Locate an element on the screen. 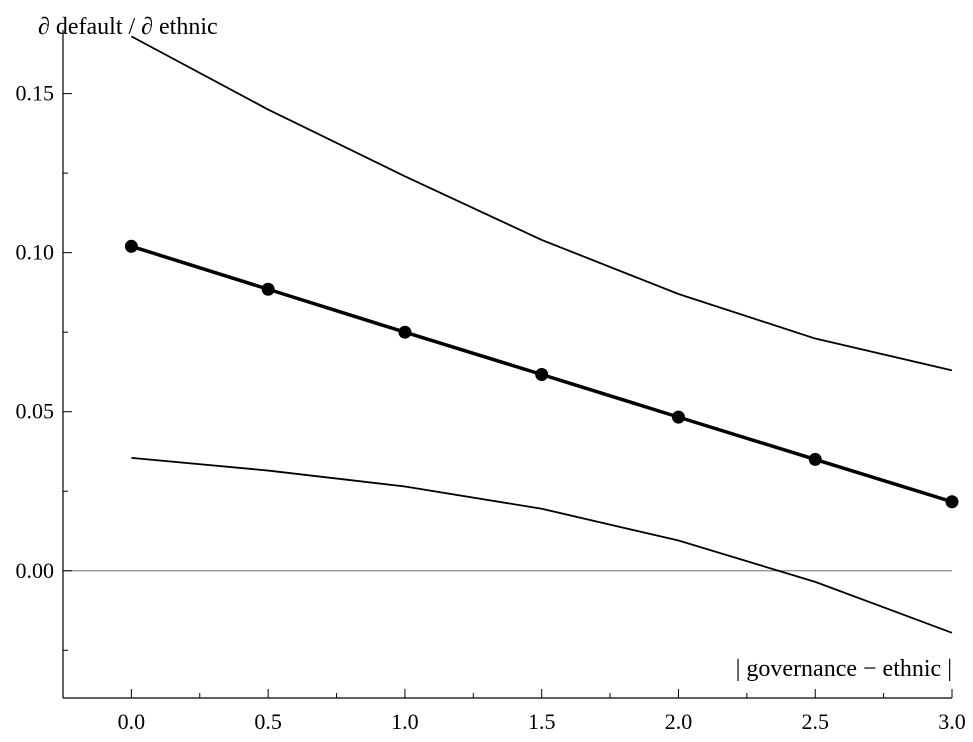  y-axis-title: ∂ default / ∂ ethnic is located at coordinates (128, 27).